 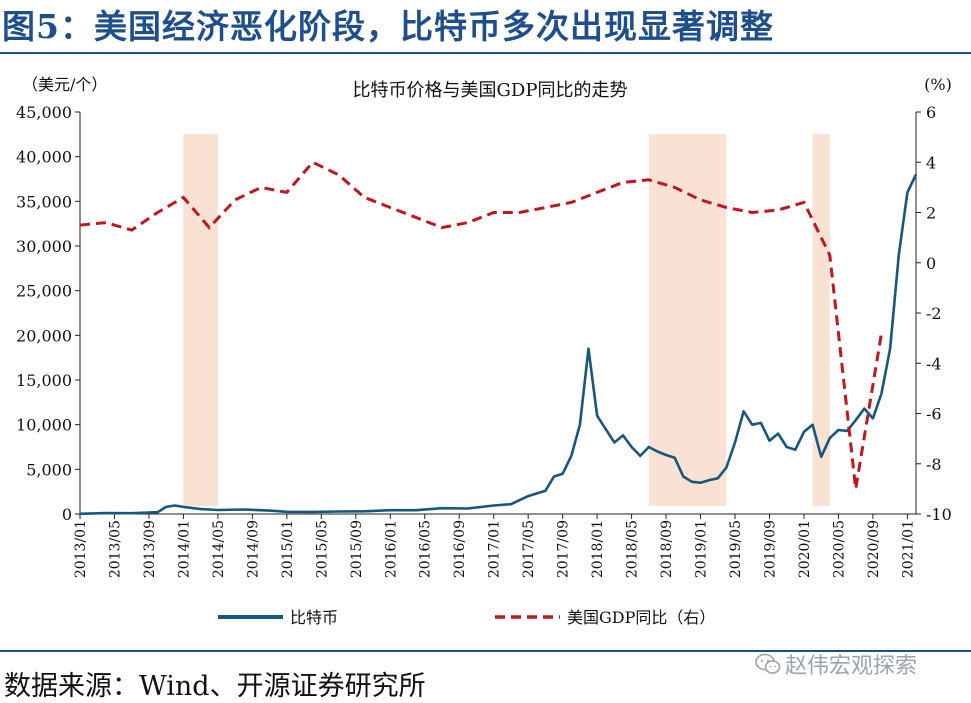 I want to click on chart-title: 比特币价格与美国GDP同比的走势, so click(x=490, y=90).